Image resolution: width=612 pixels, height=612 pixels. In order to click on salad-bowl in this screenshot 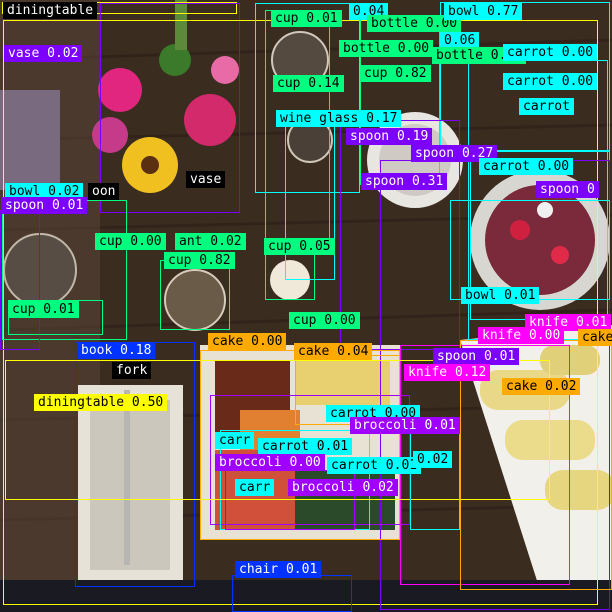, I will do `click(540, 240)`.